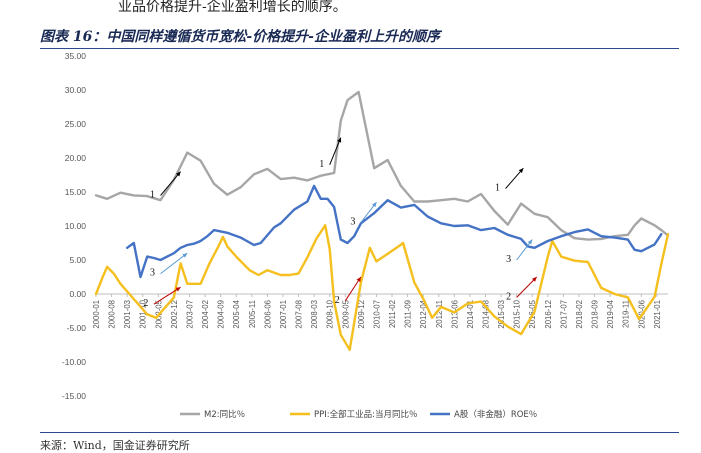  I want to click on x-tick-label: 2004-09, so click(221, 314).